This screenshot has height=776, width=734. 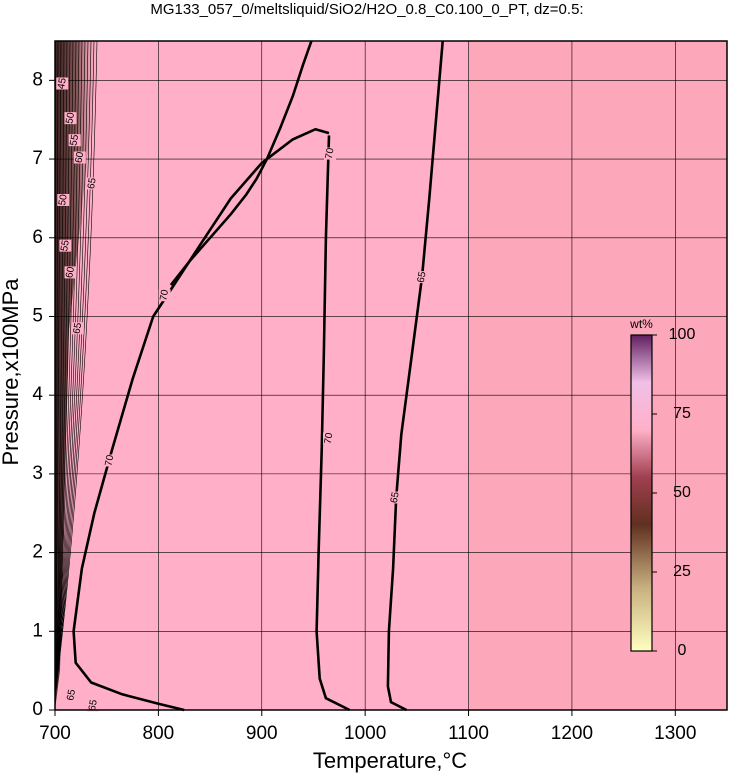 I want to click on x-tick-label: 1100, so click(x=468, y=733).